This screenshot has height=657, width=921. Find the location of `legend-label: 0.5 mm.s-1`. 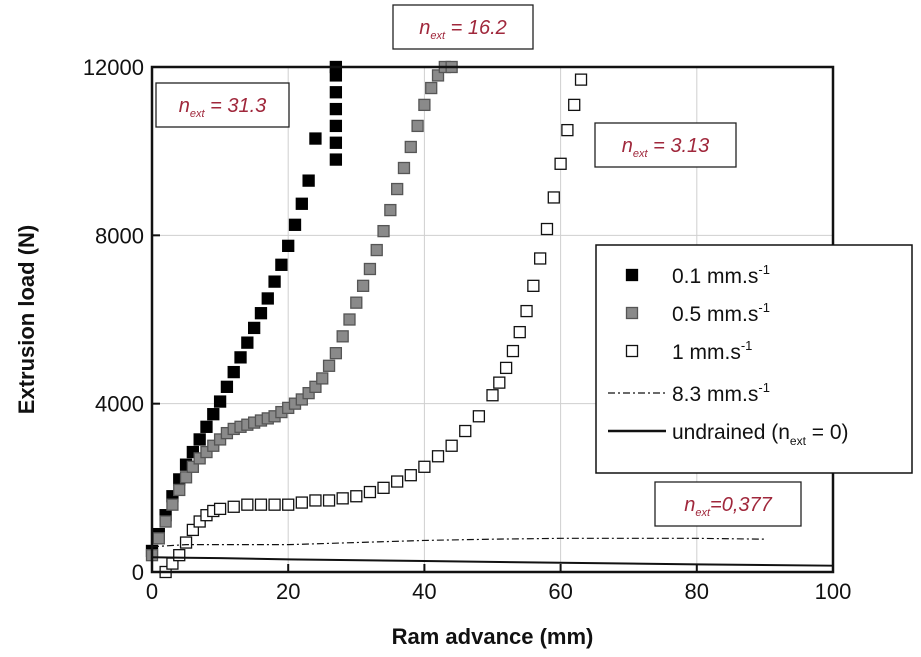

legend-label: 0.5 mm.s-1 is located at coordinates (721, 313).